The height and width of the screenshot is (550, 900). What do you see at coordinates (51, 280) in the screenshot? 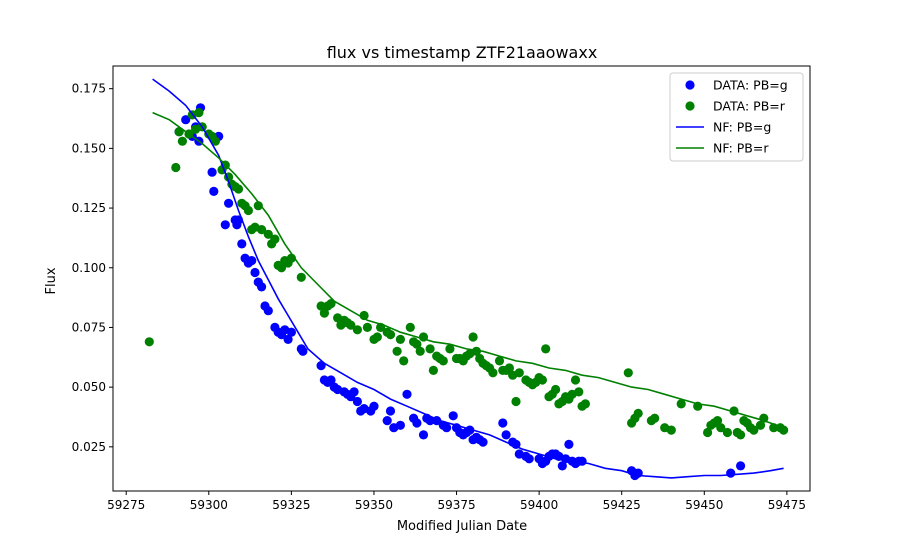
I see `y-axis-label: Flux` at bounding box center [51, 280].